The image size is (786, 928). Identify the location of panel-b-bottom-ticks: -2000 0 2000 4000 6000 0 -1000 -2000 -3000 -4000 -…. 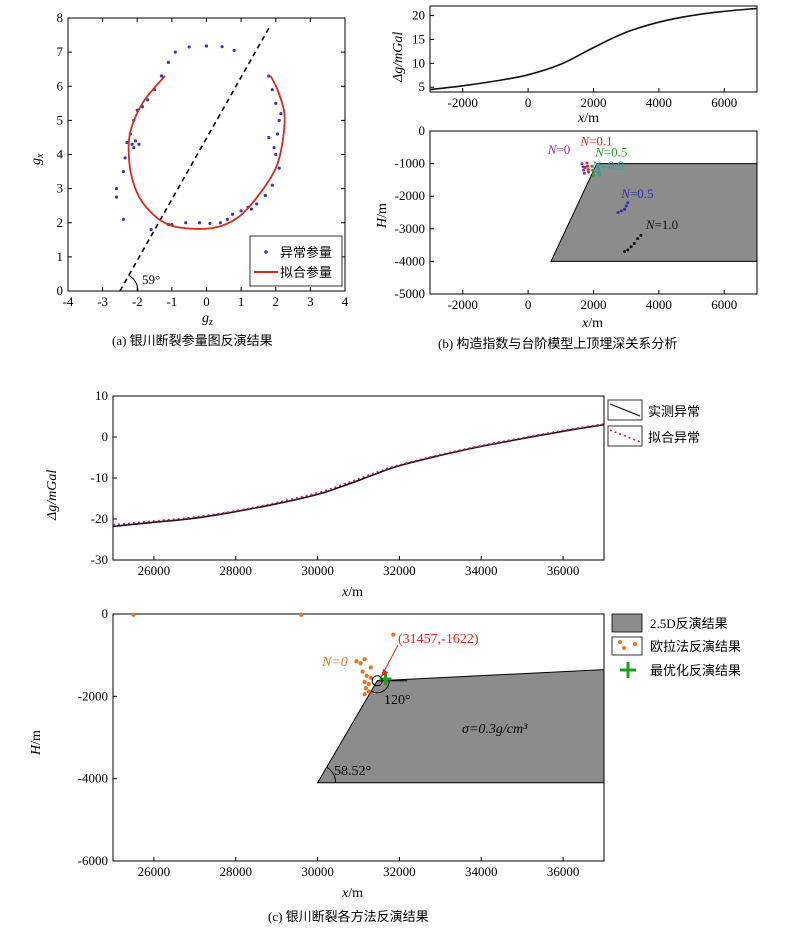
(566, 217).